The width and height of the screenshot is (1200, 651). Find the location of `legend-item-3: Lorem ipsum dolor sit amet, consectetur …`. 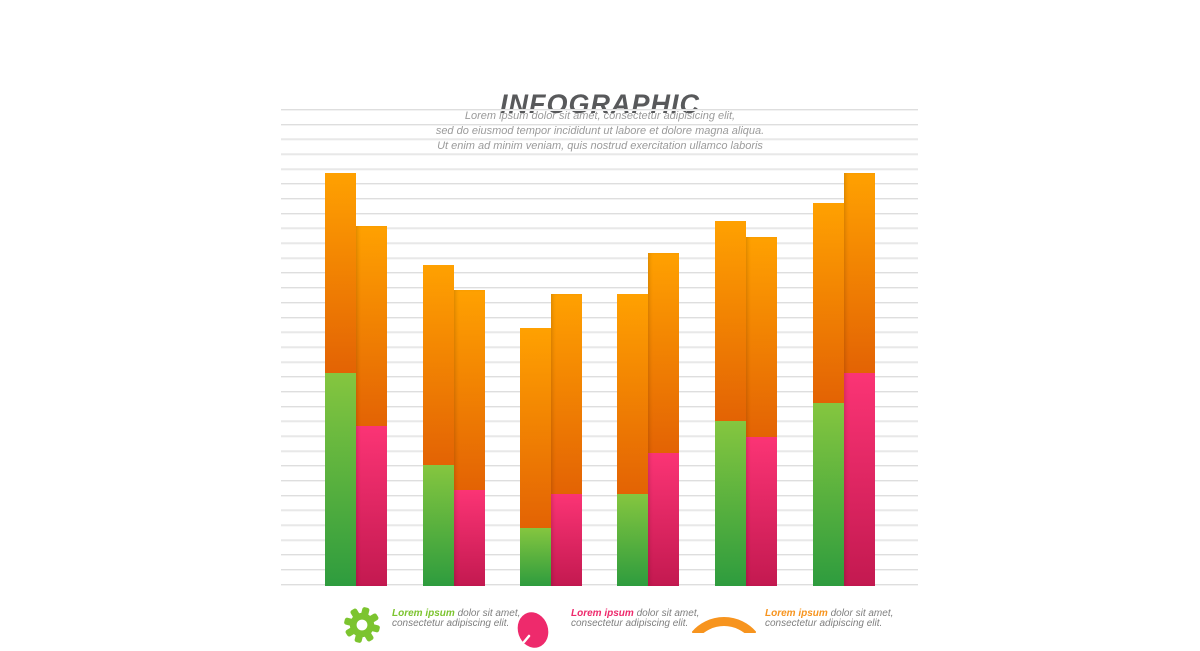

legend-item-3: Lorem ipsum dolor sit amet, consectetur … is located at coordinates (792, 615).